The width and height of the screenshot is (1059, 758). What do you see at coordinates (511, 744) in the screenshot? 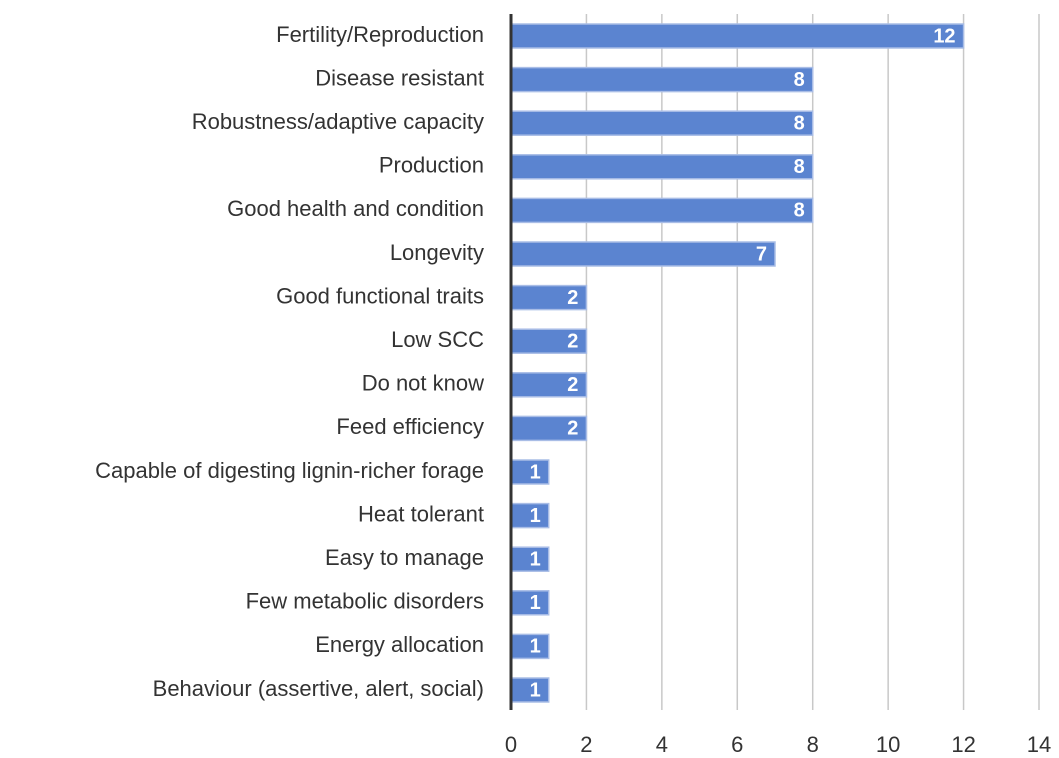
I see `x-tick-label: 0` at bounding box center [511, 744].